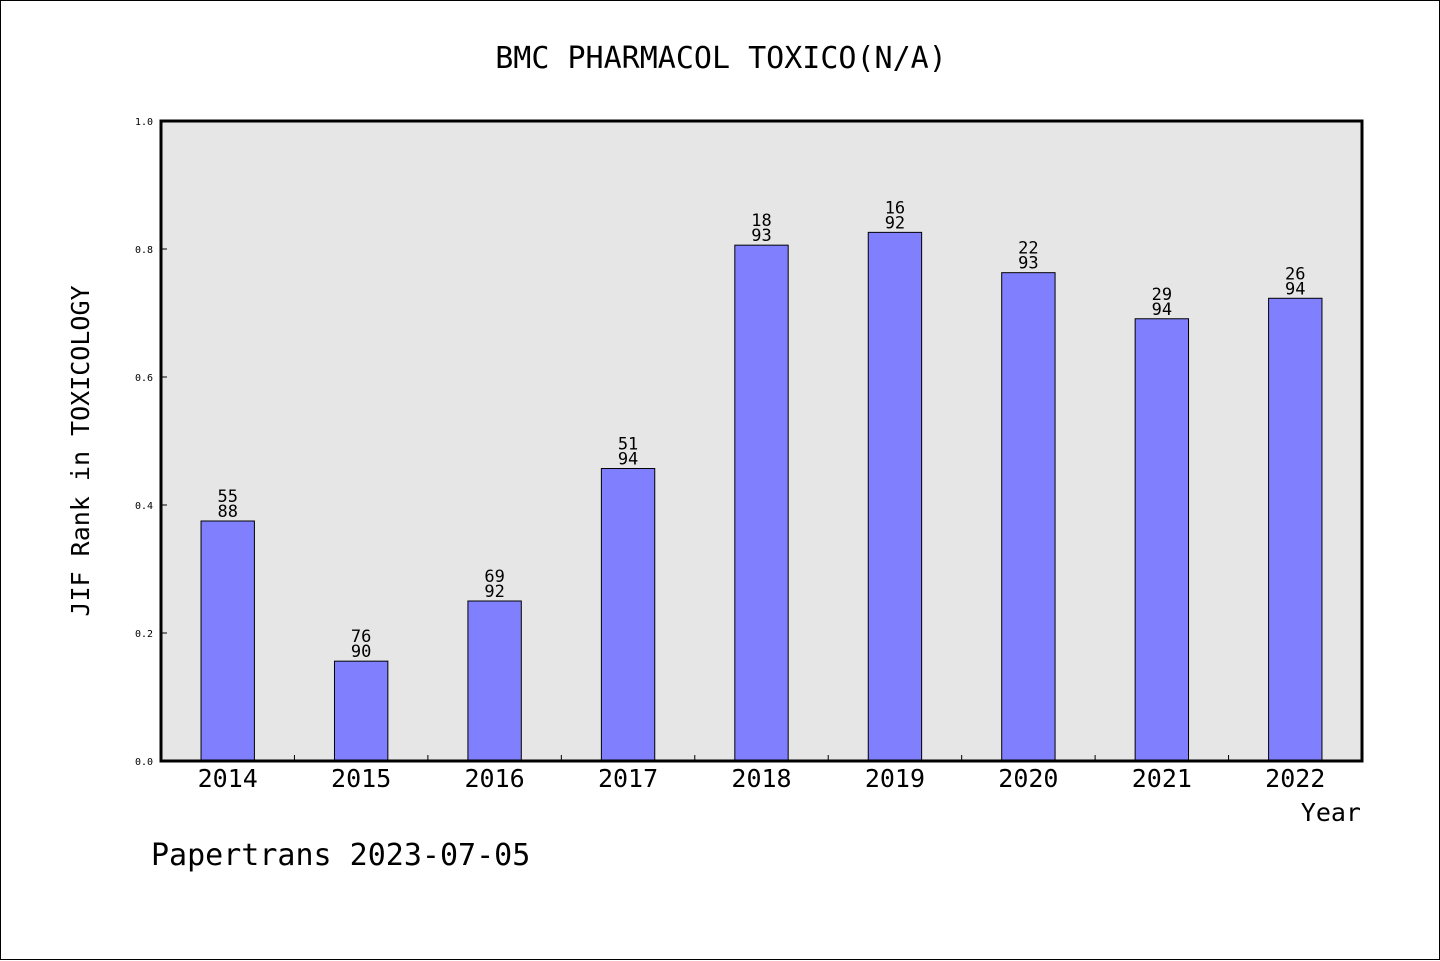 This screenshot has width=1440, height=961. What do you see at coordinates (227, 497) in the screenshot?
I see `bar-rank-label: 55` at bounding box center [227, 497].